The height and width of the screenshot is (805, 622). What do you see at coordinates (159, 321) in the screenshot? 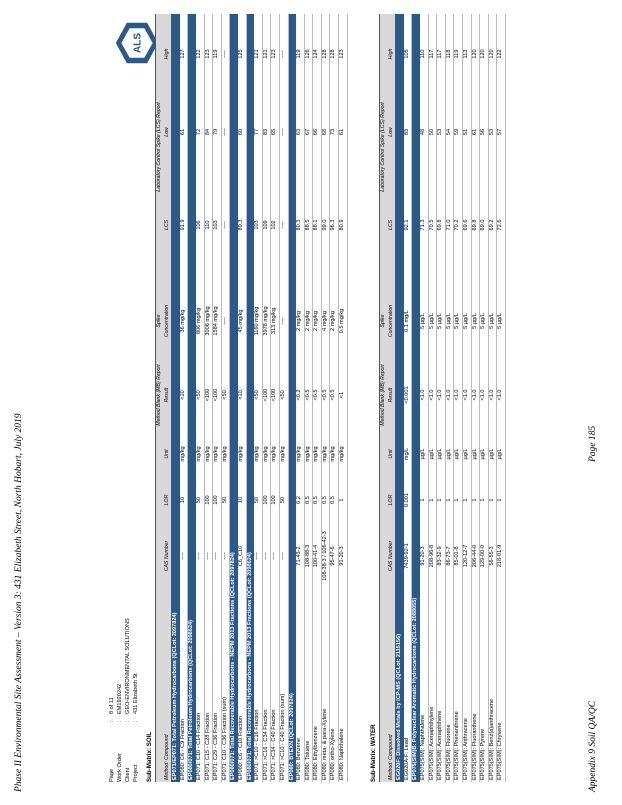
I see `col-spike: Spike` at bounding box center [159, 321].